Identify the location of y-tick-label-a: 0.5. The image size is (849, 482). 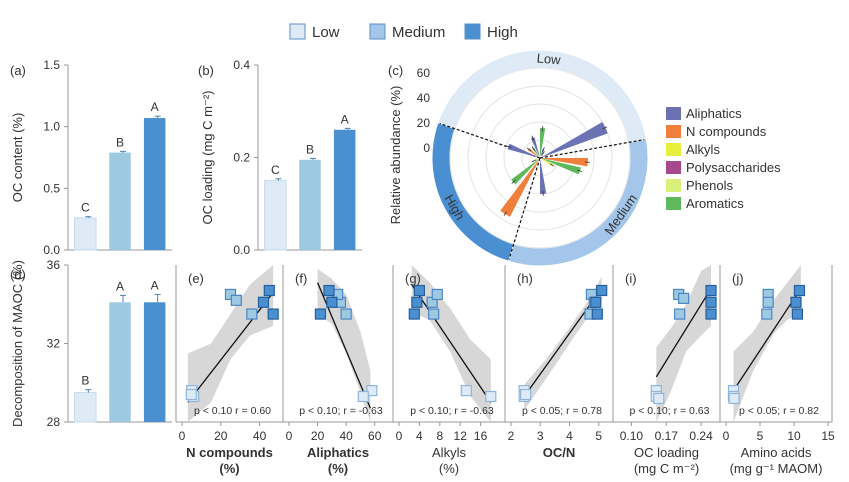
(51, 188).